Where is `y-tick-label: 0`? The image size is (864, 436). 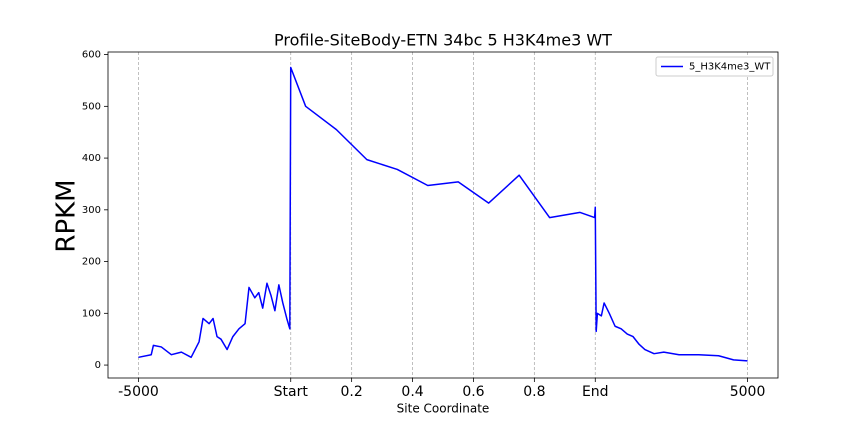 y-tick-label: 0 is located at coordinates (98, 365).